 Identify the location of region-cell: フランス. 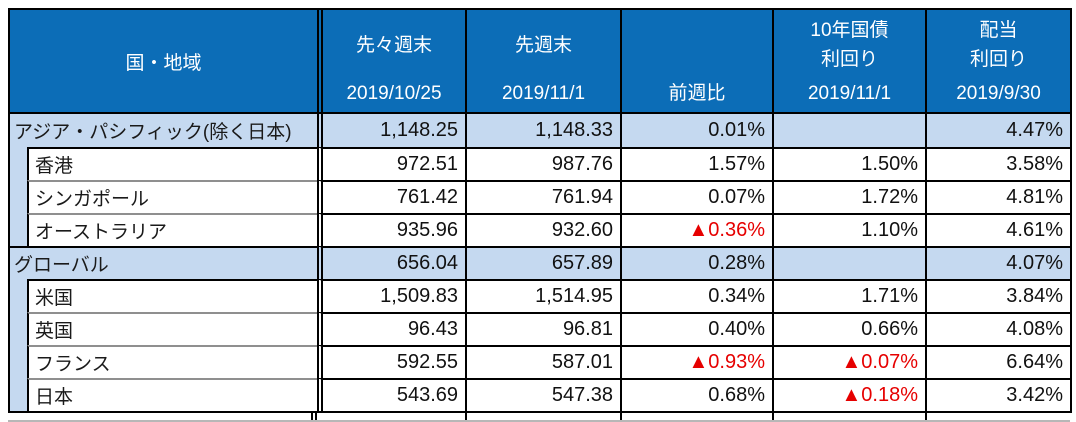
(172, 361).